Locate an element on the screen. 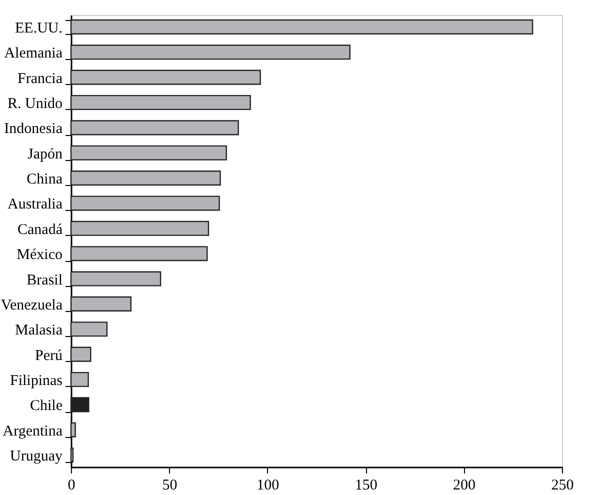  x-tick-label: 100 is located at coordinates (268, 486).